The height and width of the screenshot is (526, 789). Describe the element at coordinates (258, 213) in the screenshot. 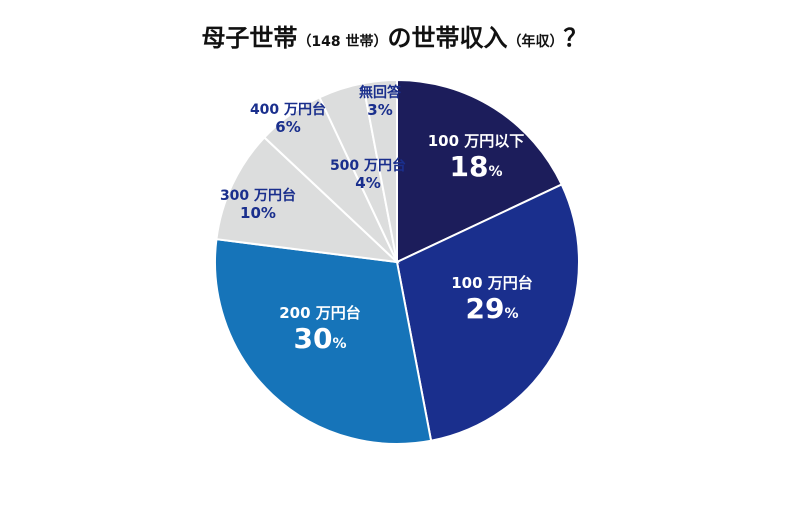

I see `slice-value: 10%` at that location.